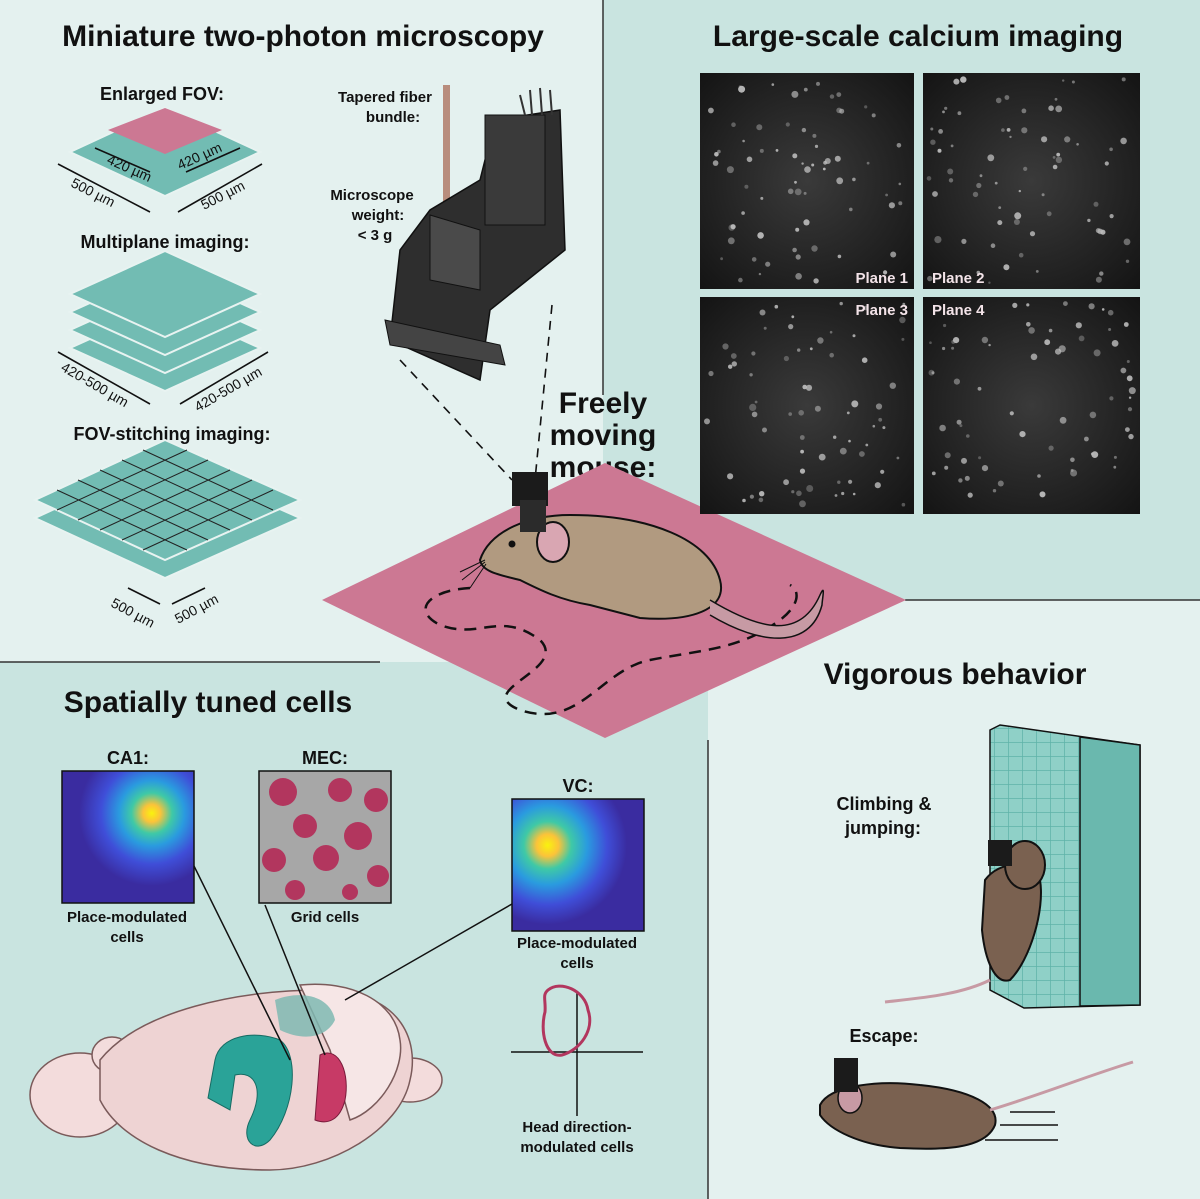 This screenshot has width=1200, height=1199. What do you see at coordinates (236, 1077) in the screenshot?
I see `mouse-brain-icon` at bounding box center [236, 1077].